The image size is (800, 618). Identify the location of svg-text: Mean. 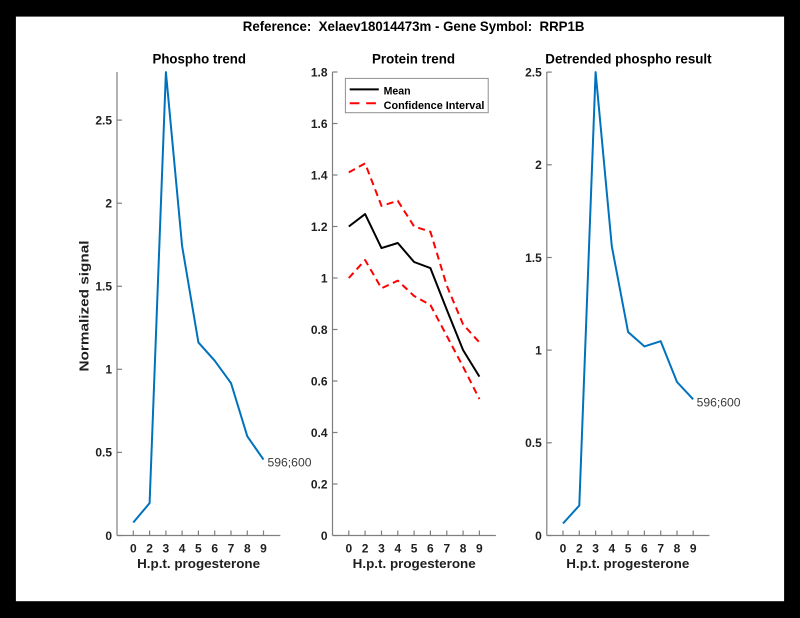
(397, 91).